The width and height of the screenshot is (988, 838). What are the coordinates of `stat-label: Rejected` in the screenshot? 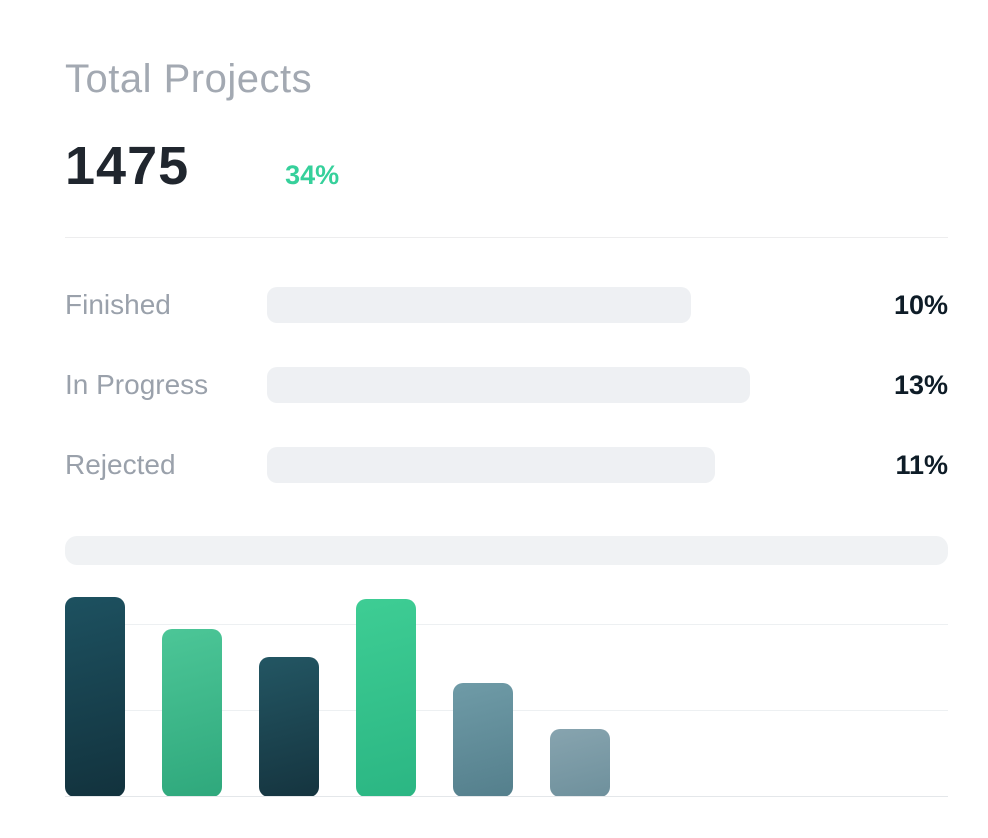 It's located at (120, 464).